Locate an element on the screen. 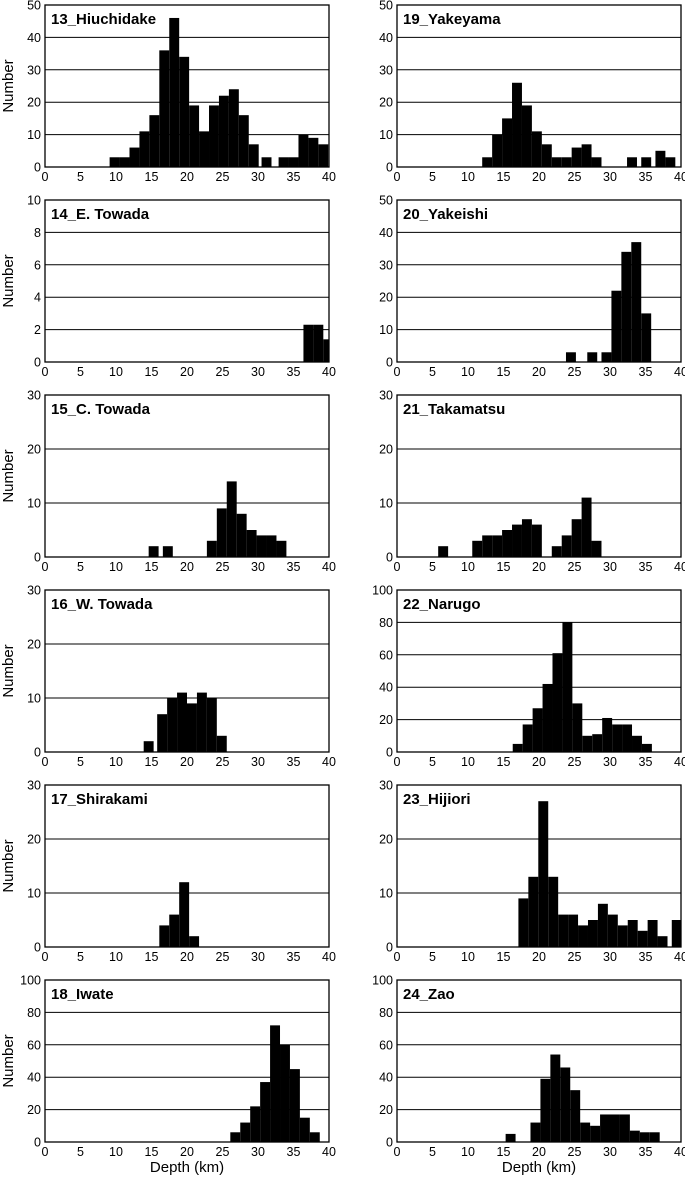 This screenshot has width=685, height=1179. y-tick-label: 2 is located at coordinates (37, 330).